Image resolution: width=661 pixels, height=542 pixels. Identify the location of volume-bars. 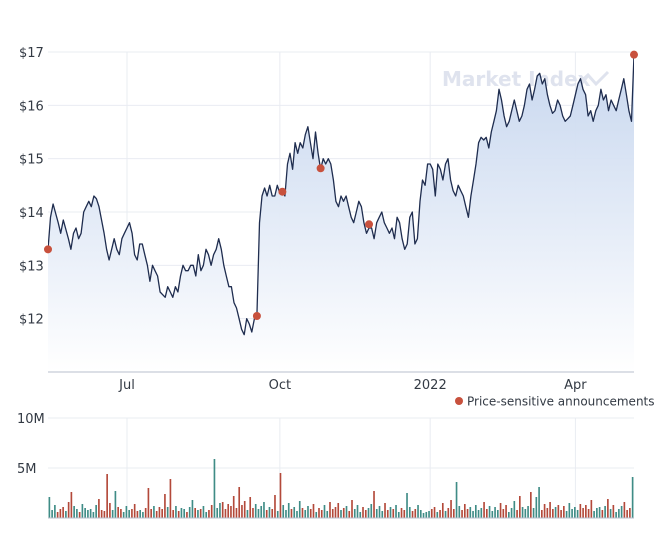
(341, 488).